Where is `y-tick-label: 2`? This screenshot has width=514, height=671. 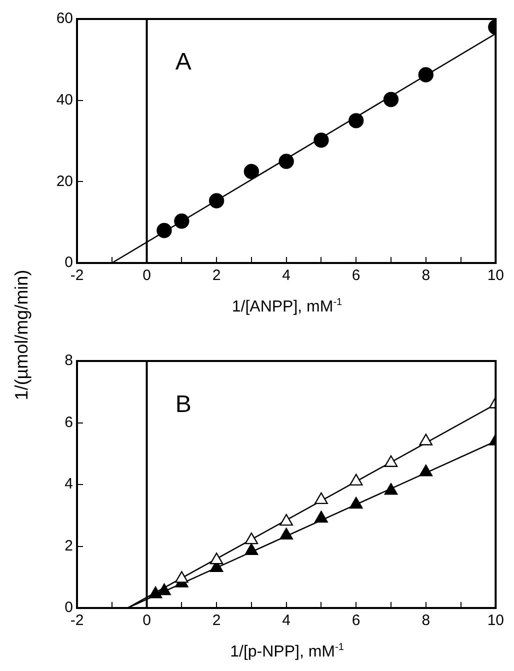 y-tick-label: 2 is located at coordinates (68, 545).